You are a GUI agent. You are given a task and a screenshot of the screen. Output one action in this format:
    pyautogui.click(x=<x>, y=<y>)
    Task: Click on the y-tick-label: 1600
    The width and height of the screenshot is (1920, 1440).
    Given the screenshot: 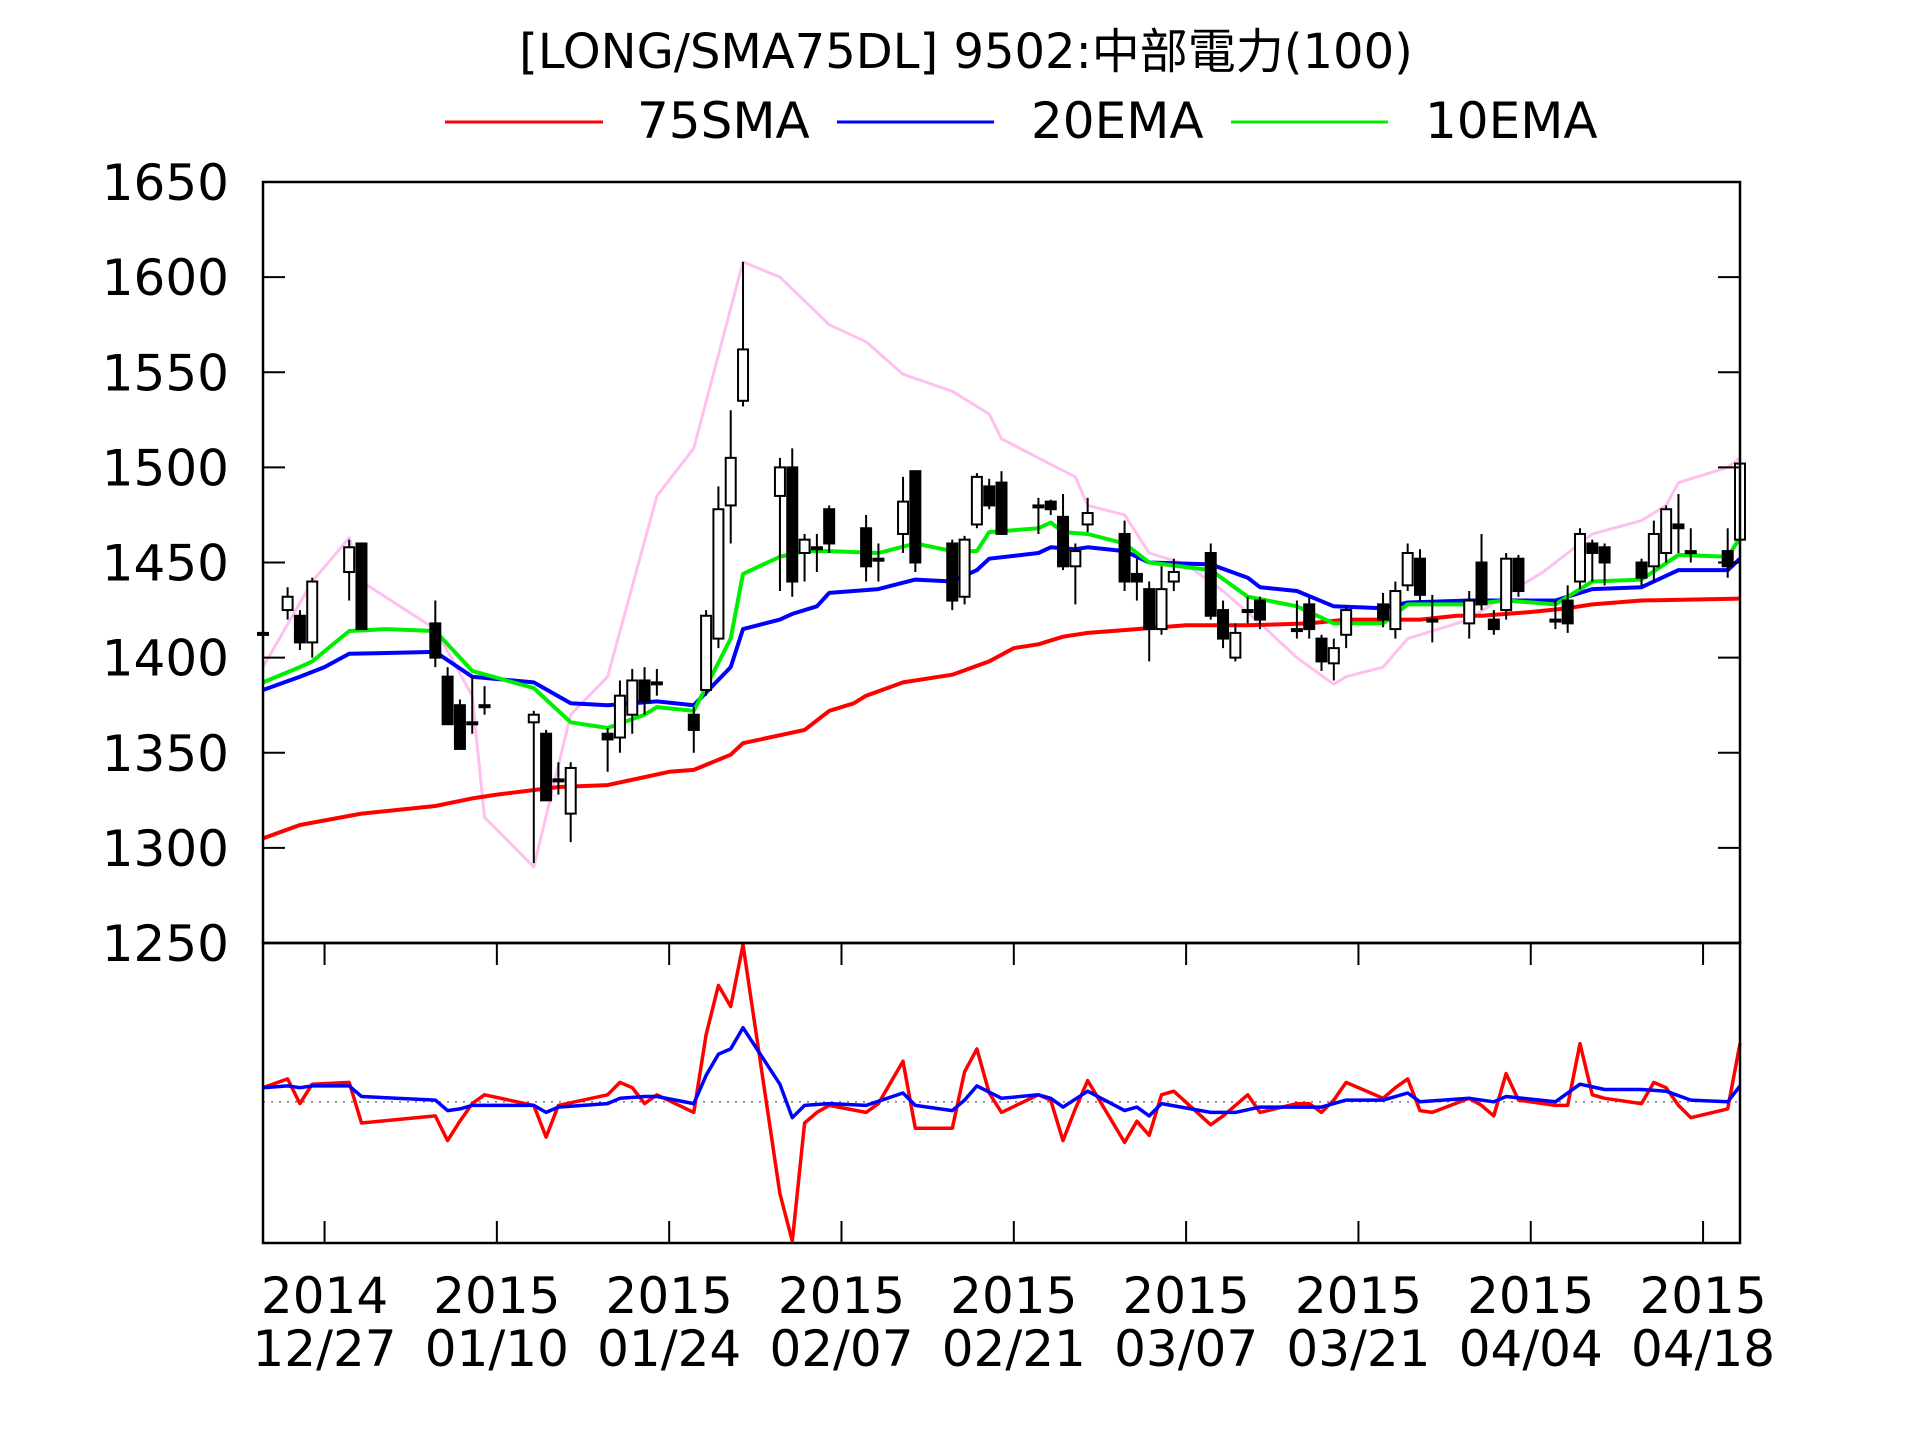 What is the action you would take?
    pyautogui.click(x=165, y=278)
    